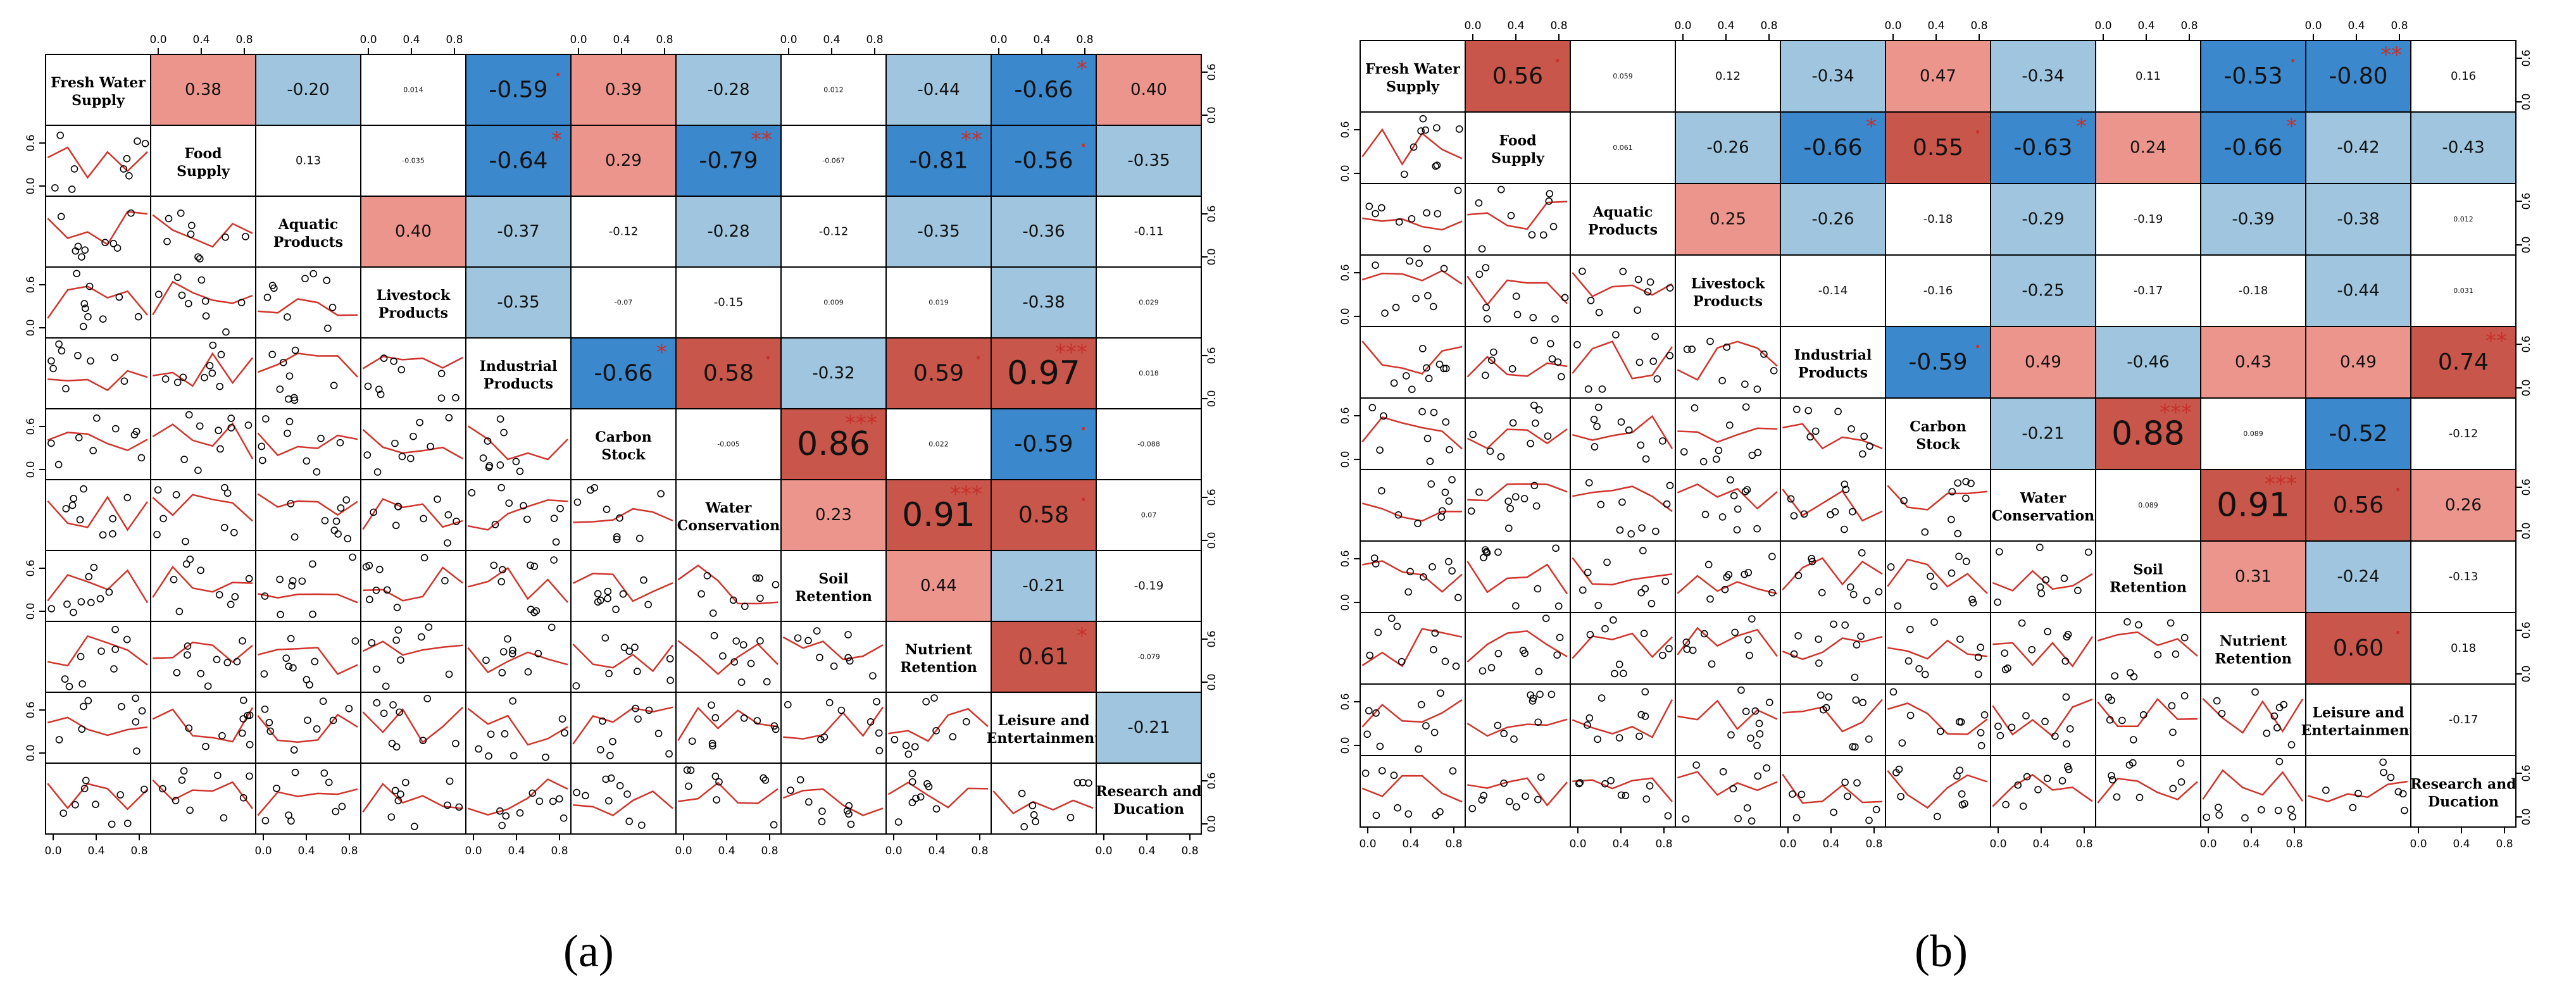 The image size is (2576, 996). What do you see at coordinates (1345, 460) in the screenshot?
I see `axis-tick-label: 0.0` at bounding box center [1345, 460].